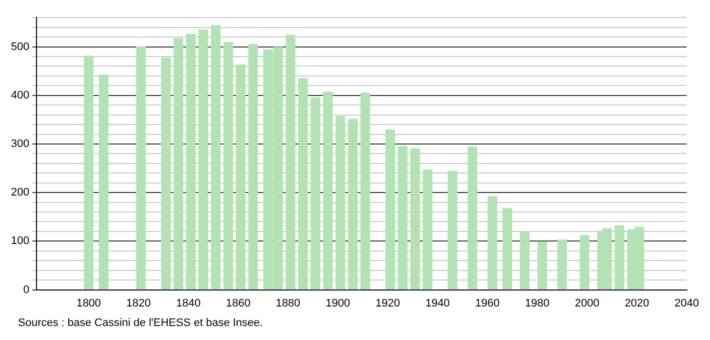 The height and width of the screenshot is (340, 710). I want to click on x-tick-label: 1860, so click(238, 303).